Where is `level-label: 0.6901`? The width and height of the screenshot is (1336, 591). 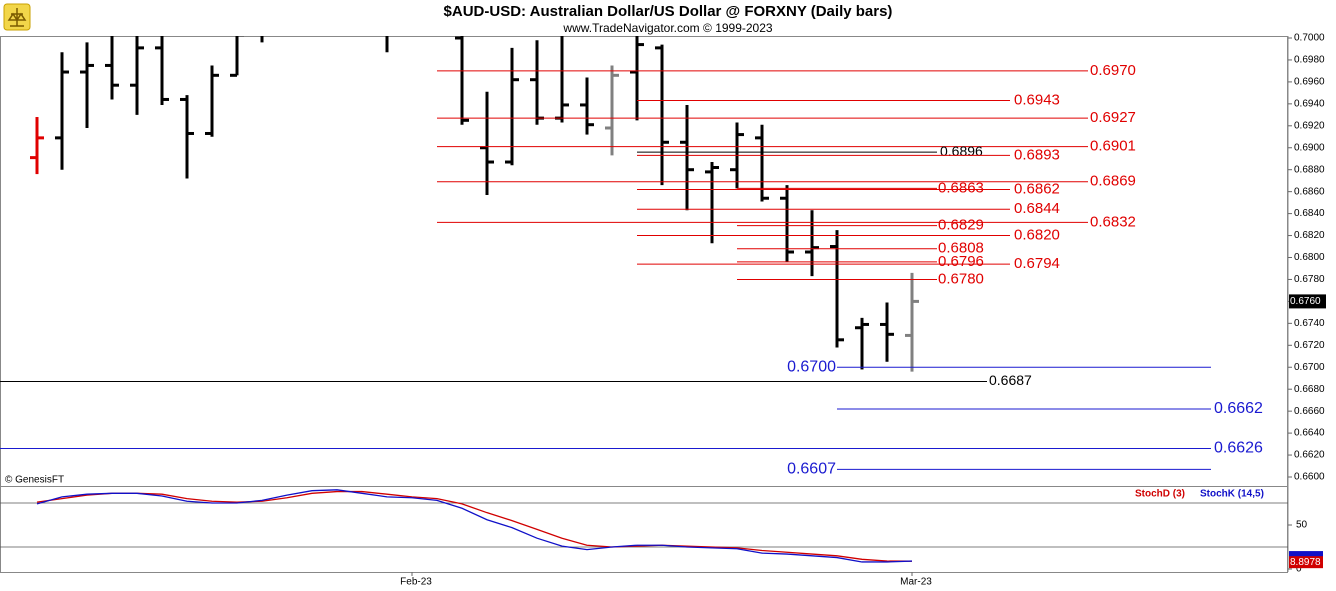 level-label: 0.6901 is located at coordinates (1113, 146).